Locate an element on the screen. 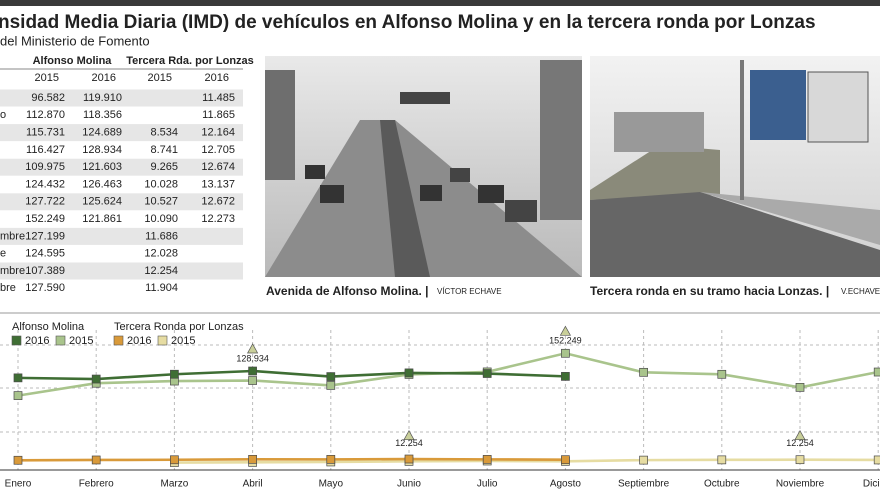  table-cell: 12.672 is located at coordinates (218, 202).